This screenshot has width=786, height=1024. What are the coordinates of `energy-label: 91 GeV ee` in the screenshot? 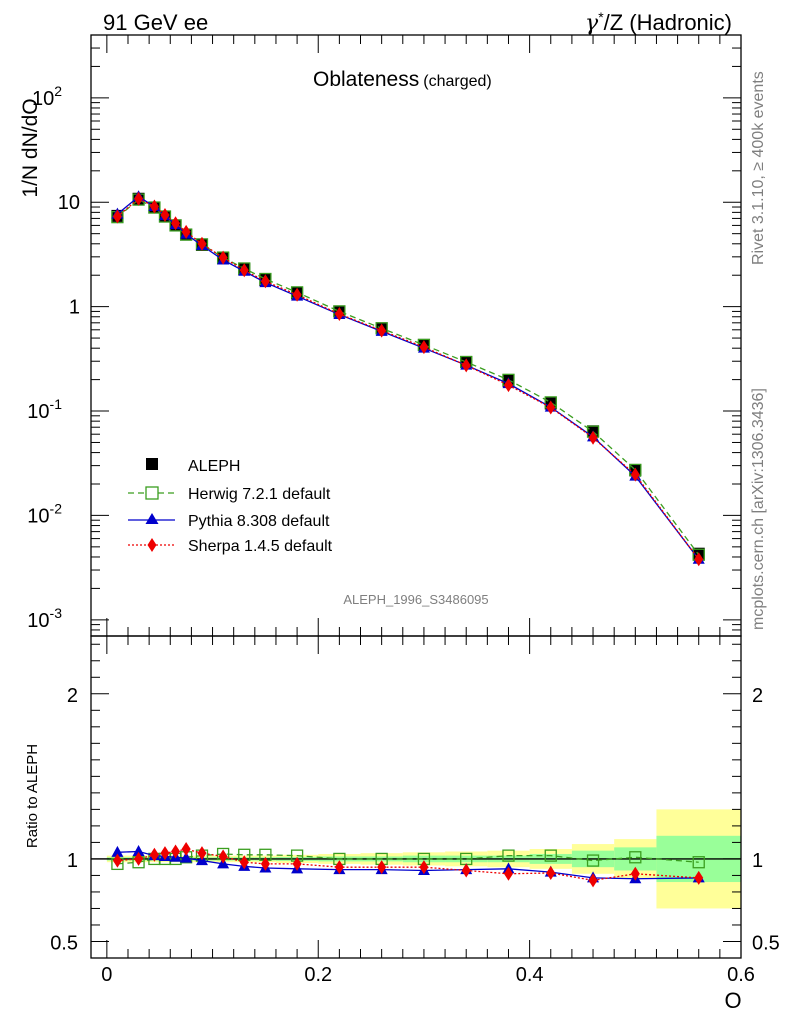 It's located at (155, 22).